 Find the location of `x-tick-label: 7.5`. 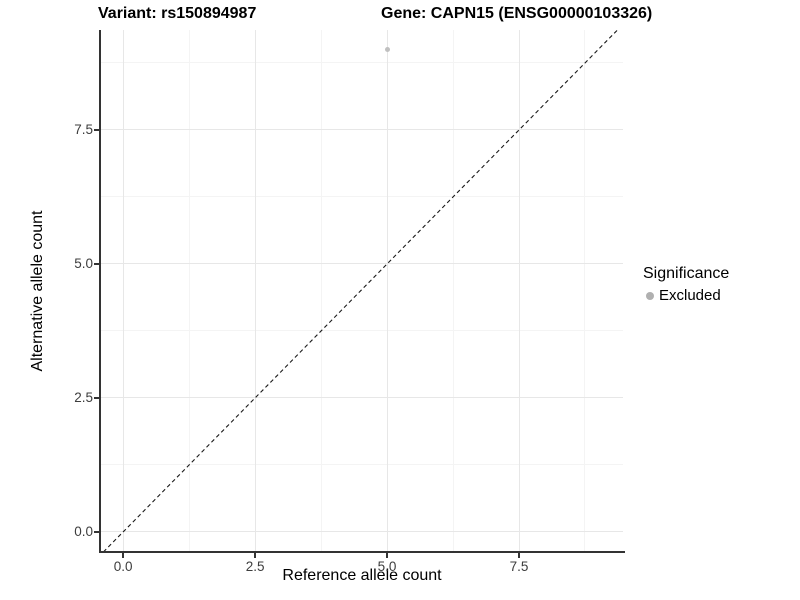

x-tick-label: 7.5 is located at coordinates (519, 566).